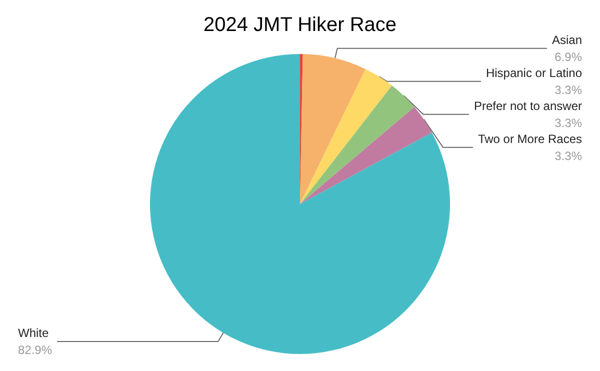 This screenshot has height=371, width=600. I want to click on data-label: 82.9%, so click(35, 349).